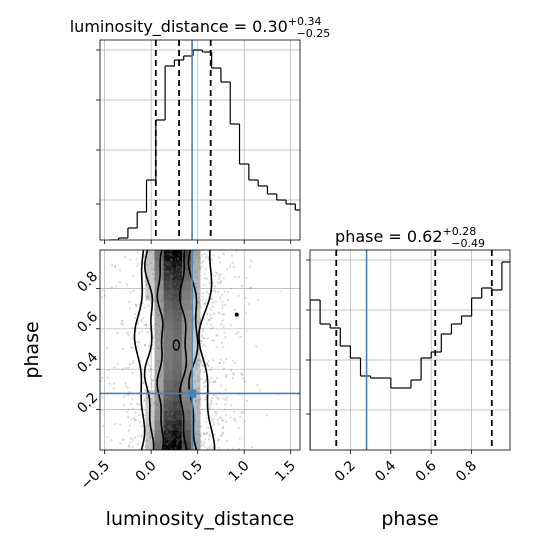 The height and width of the screenshot is (555, 550). I want to click on top-histogram-frame, so click(200, 140).